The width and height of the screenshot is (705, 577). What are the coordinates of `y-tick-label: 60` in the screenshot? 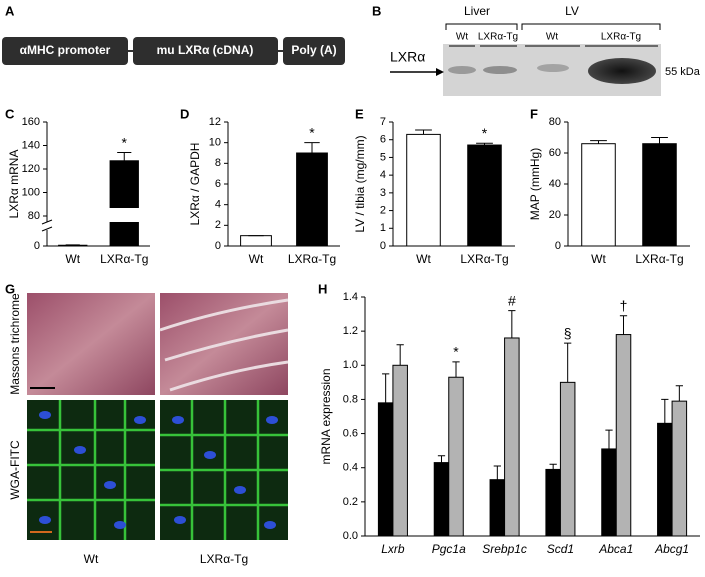 It's located at (555, 153).